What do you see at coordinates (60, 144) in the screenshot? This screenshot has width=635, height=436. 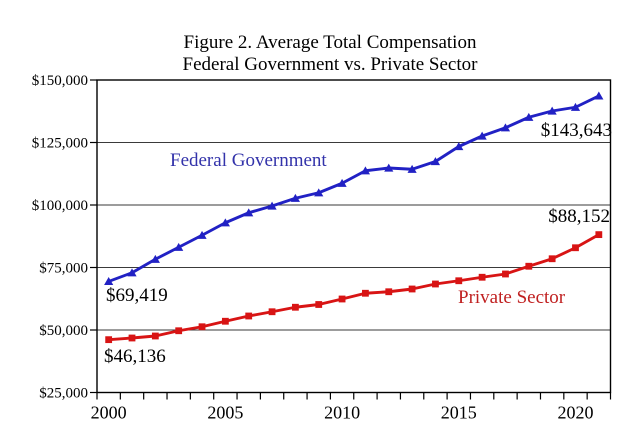 I see `y-axis-tick-label: $125,000` at bounding box center [60, 144].